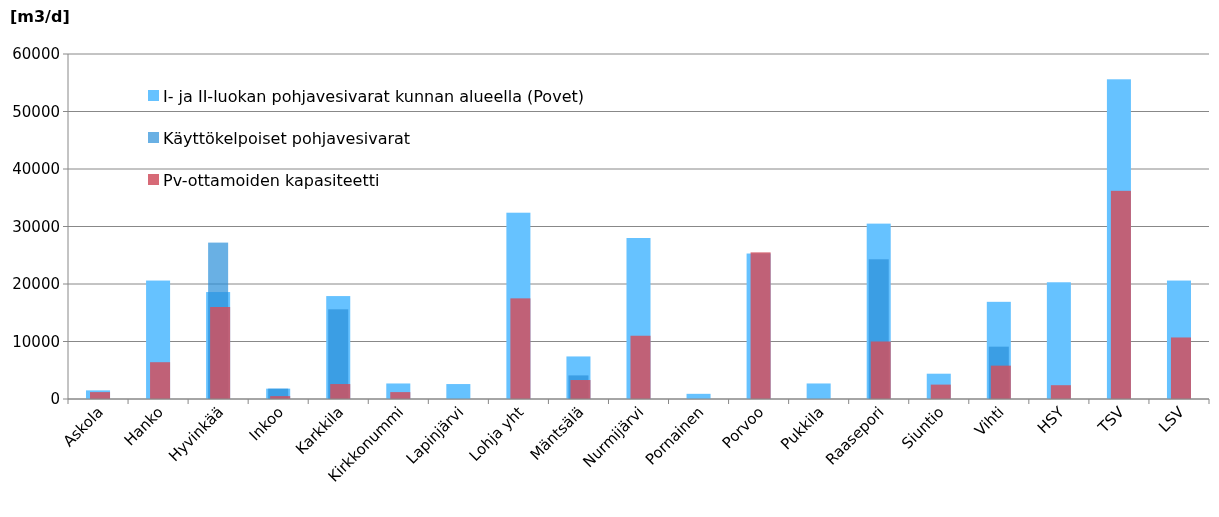 Image resolution: width=1219 pixels, height=517 pixels. What do you see at coordinates (55, 399) in the screenshot?
I see `y-tick-label: 0` at bounding box center [55, 399].